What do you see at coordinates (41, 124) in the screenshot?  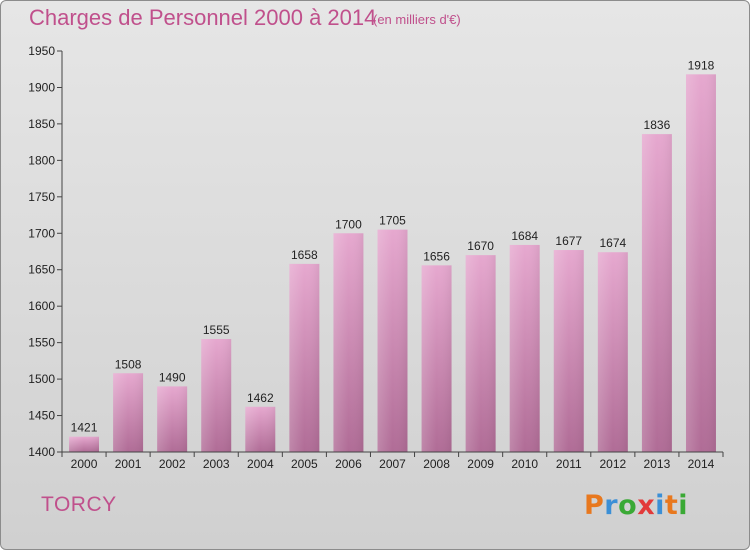 I see `y-tick-label: 1850` at bounding box center [41, 124].